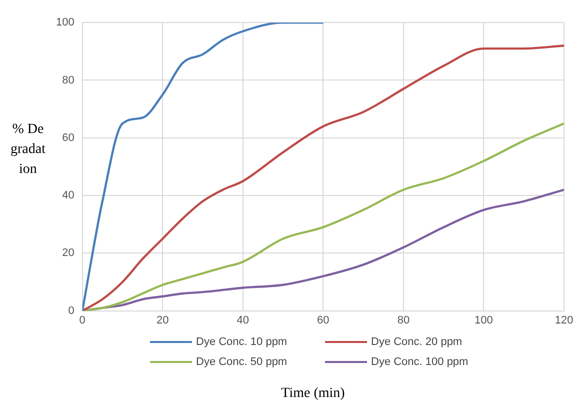  What do you see at coordinates (416, 342) in the screenshot?
I see `legend-label: Dye Conc. 20 ppm` at bounding box center [416, 342].